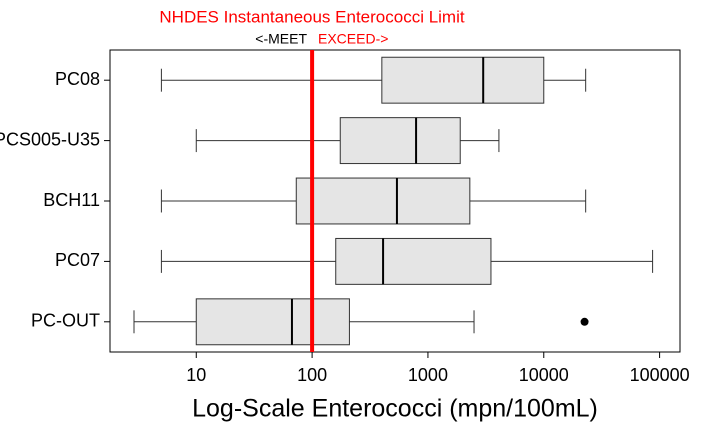 The height and width of the screenshot is (430, 713). Describe the element at coordinates (71, 200) in the screenshot. I see `y-tick-label: BCH11` at that location.